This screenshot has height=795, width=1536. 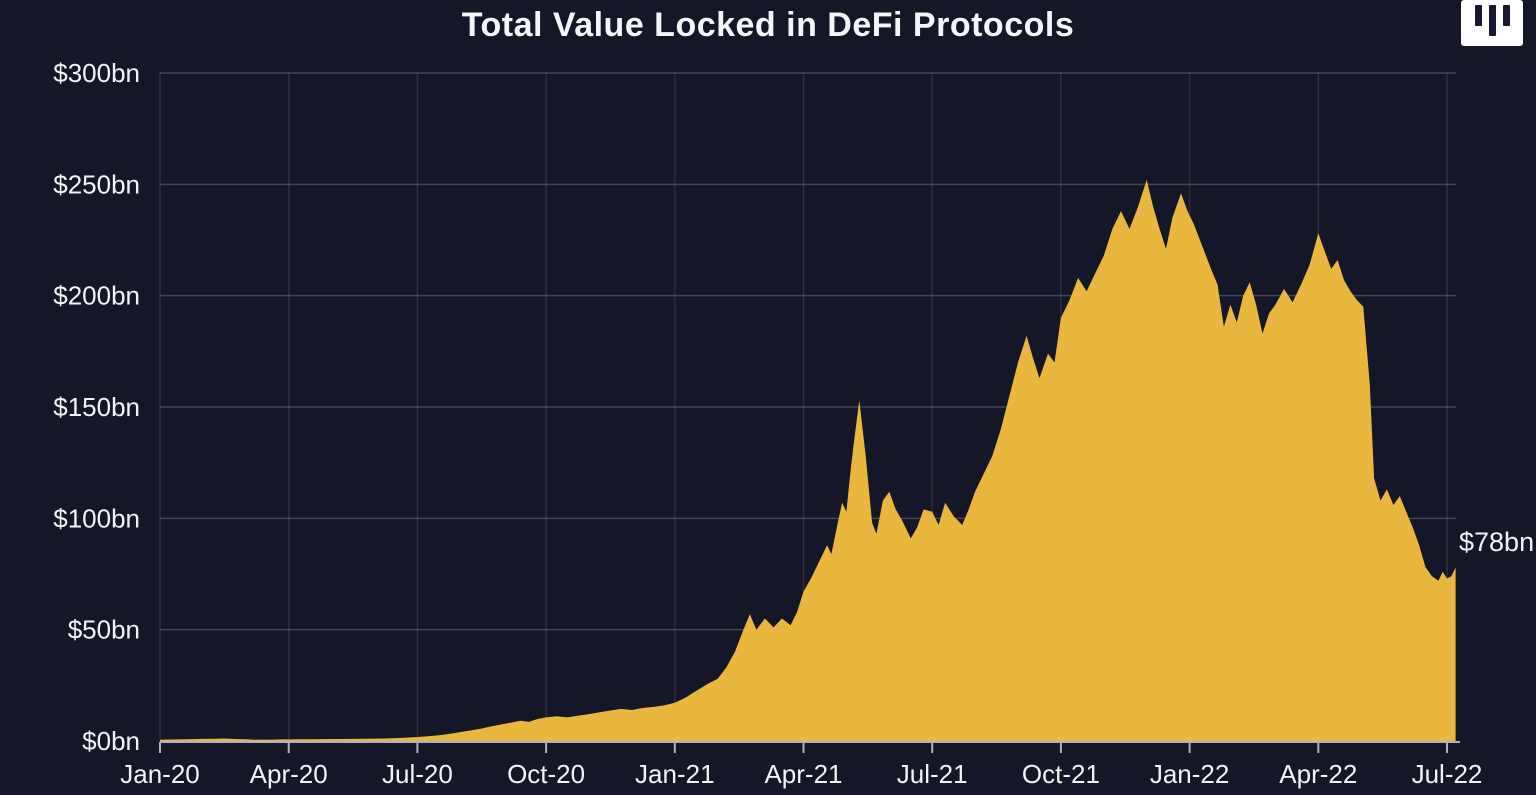 I want to click on x-tick-label: Oct-21, so click(x=1061, y=774).